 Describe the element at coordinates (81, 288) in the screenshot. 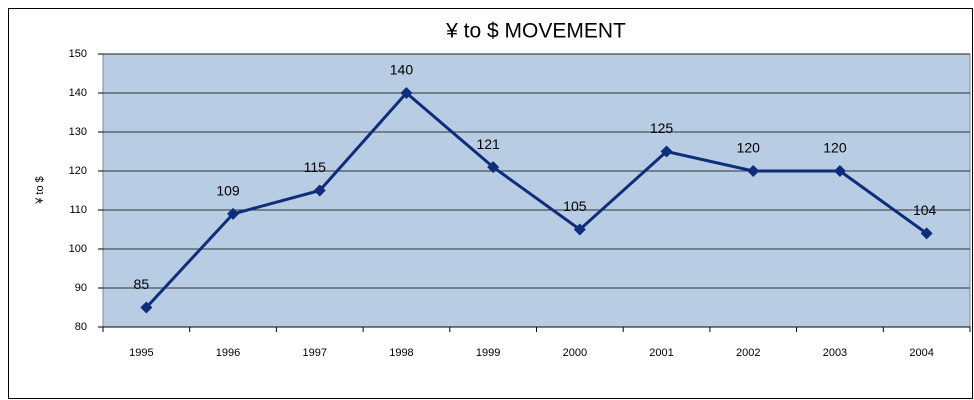

I see `y-tick-label: 90` at that location.